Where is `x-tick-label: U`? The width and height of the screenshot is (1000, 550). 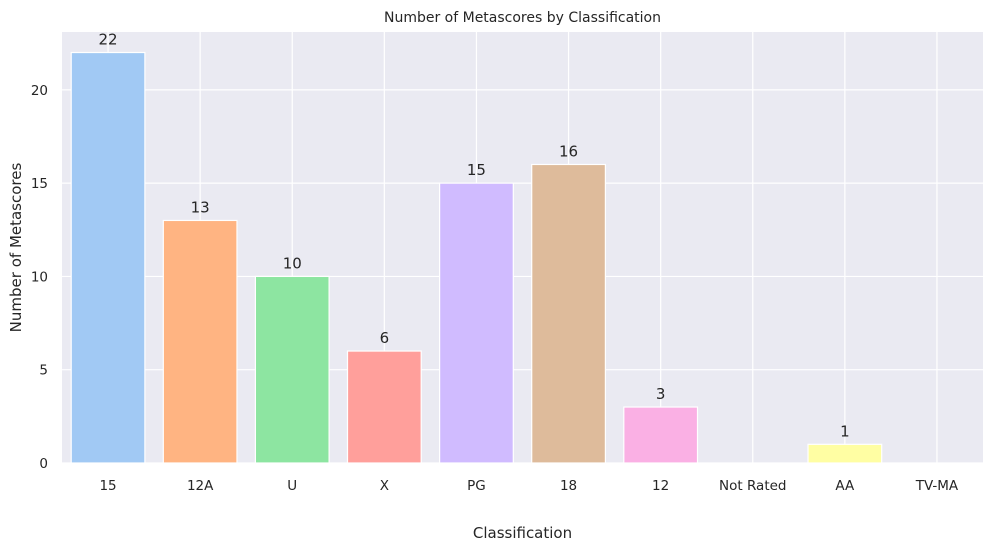
x-tick-label: U is located at coordinates (292, 486).